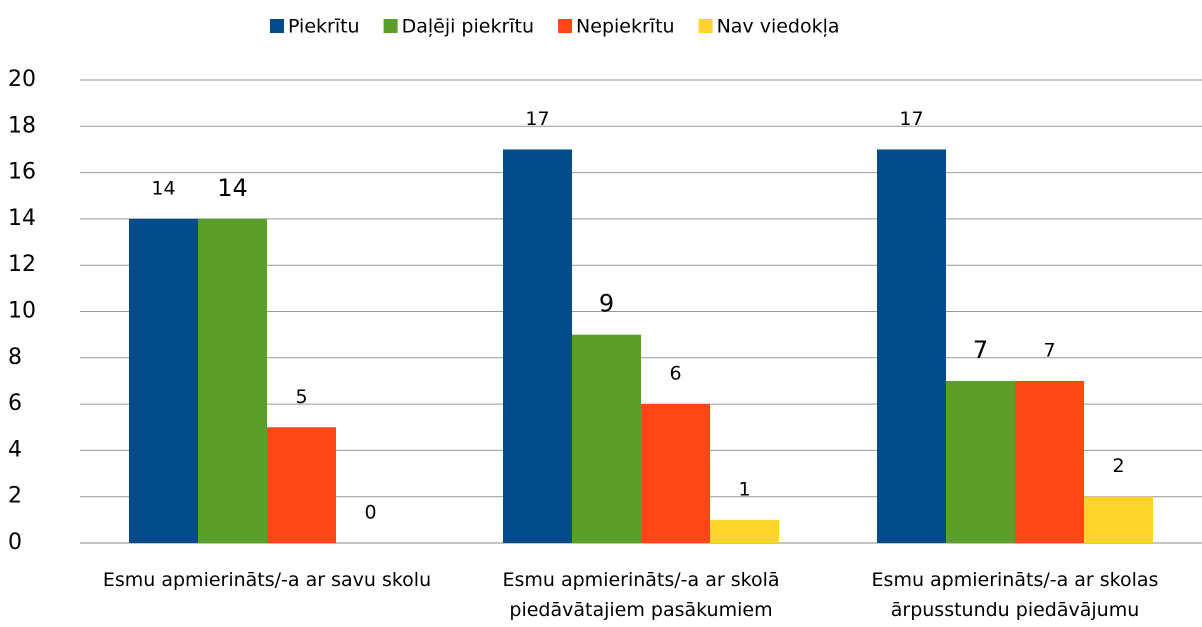 The width and height of the screenshot is (1202, 627). Describe the element at coordinates (1118, 466) in the screenshot. I see `data-label: 2` at that location.